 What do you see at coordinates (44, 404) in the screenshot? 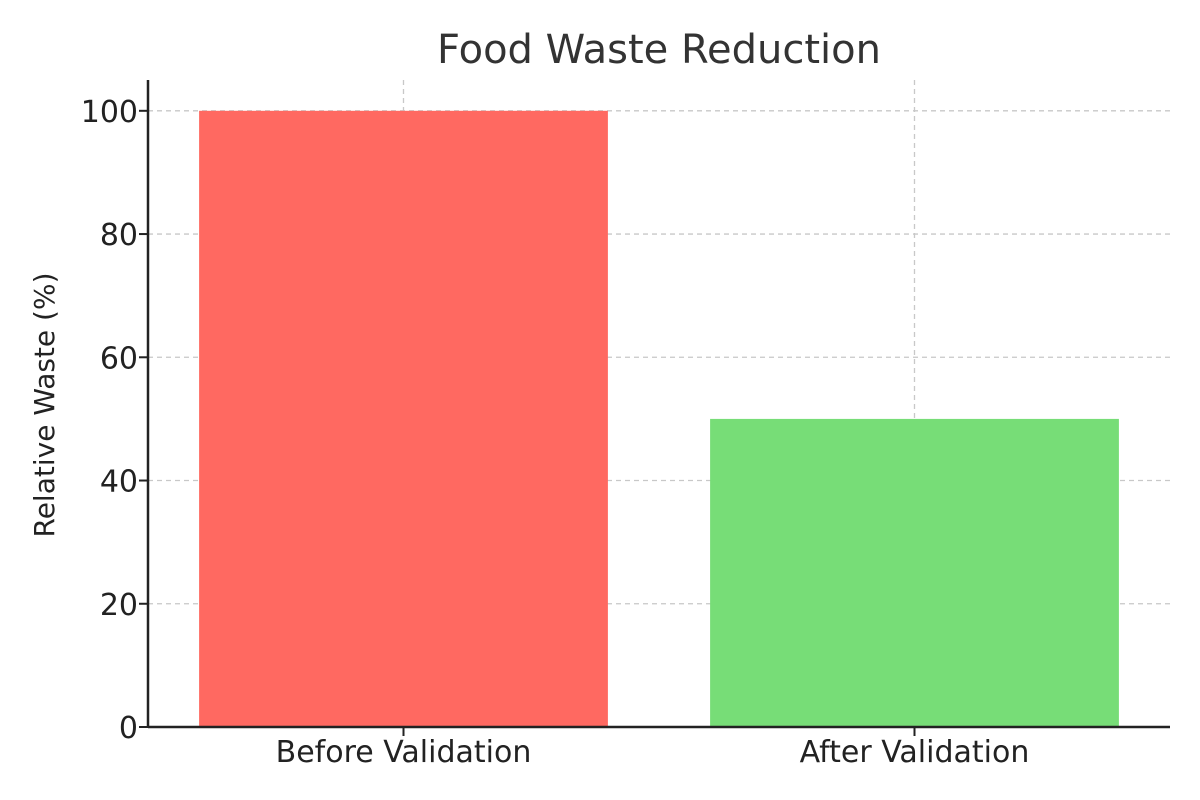
I see `y-axis-label: Relative Waste (%)` at bounding box center [44, 404].